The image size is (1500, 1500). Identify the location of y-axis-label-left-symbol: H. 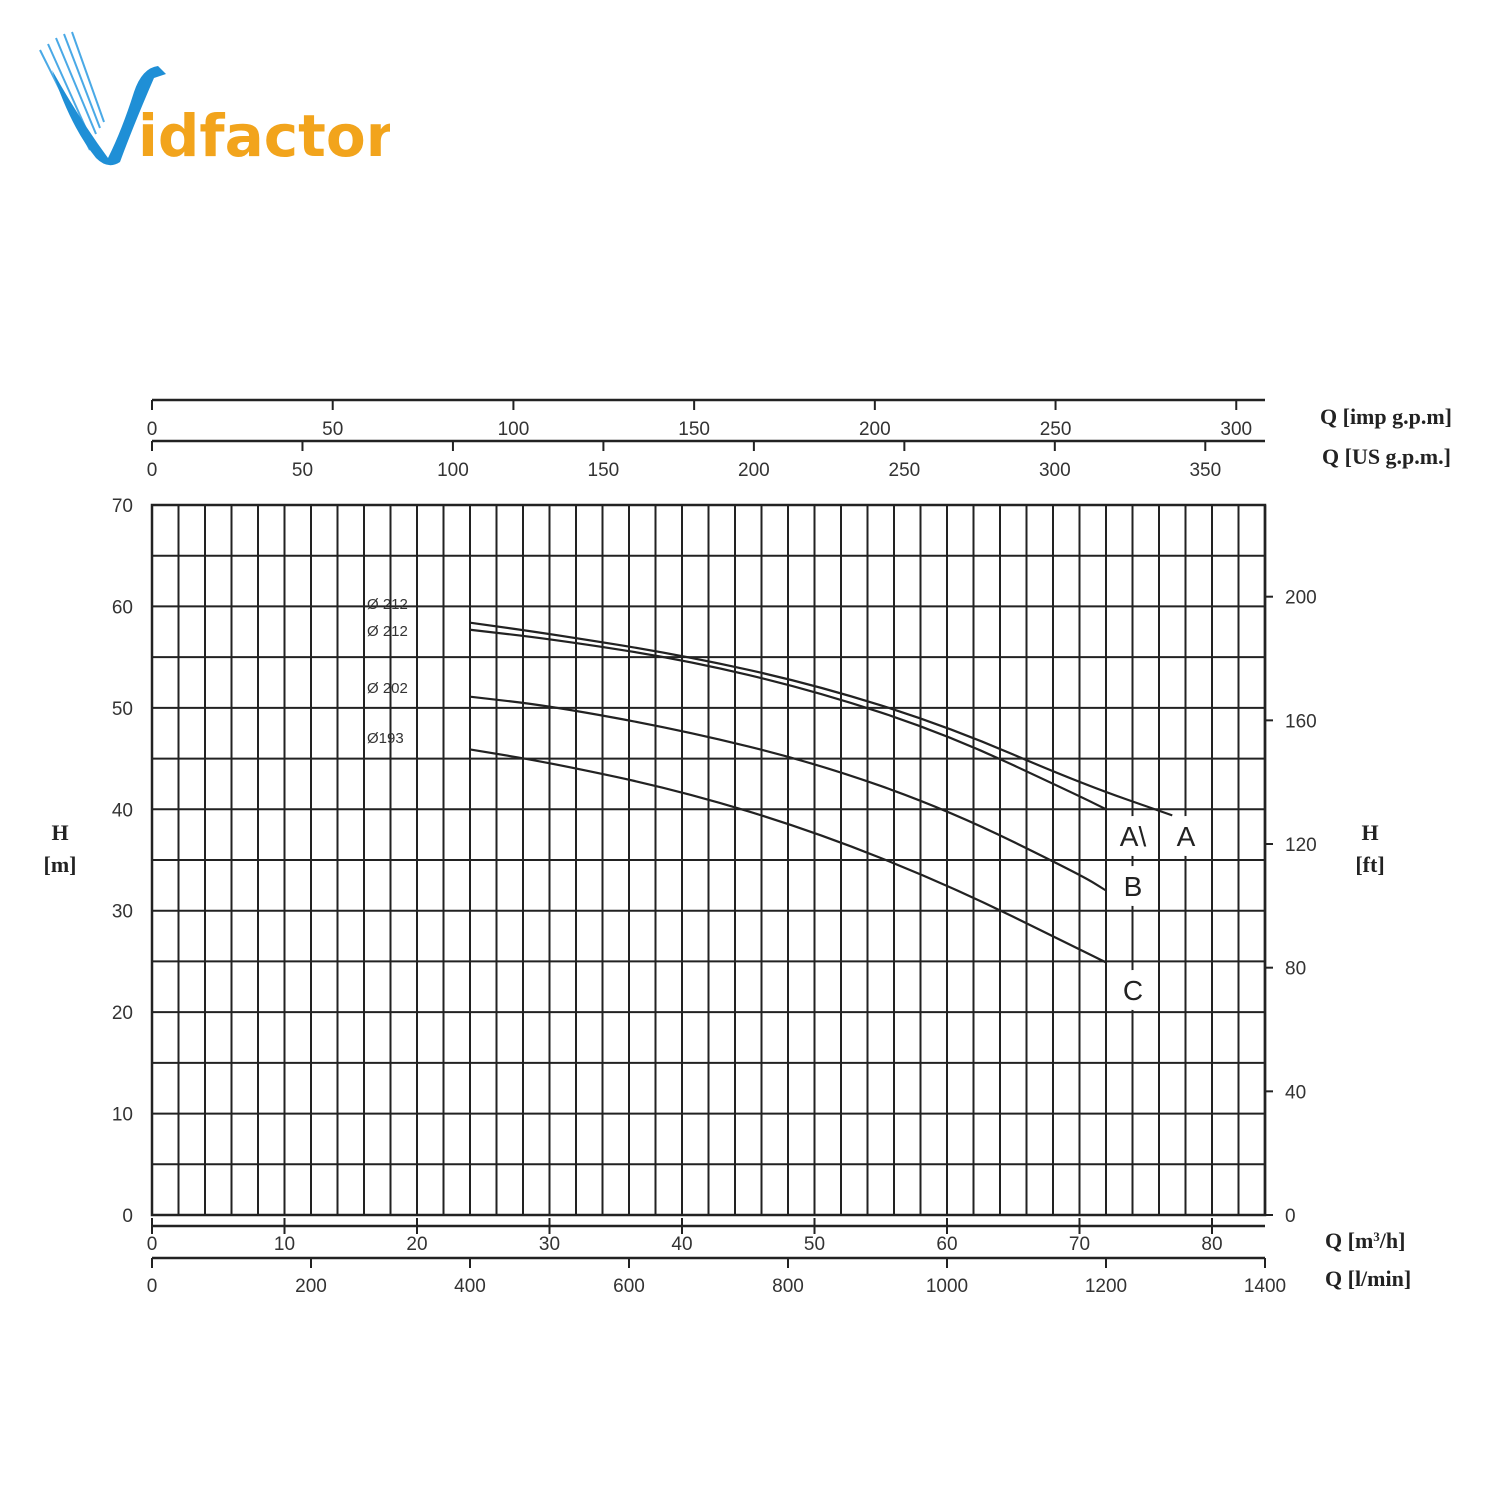
(59, 832).